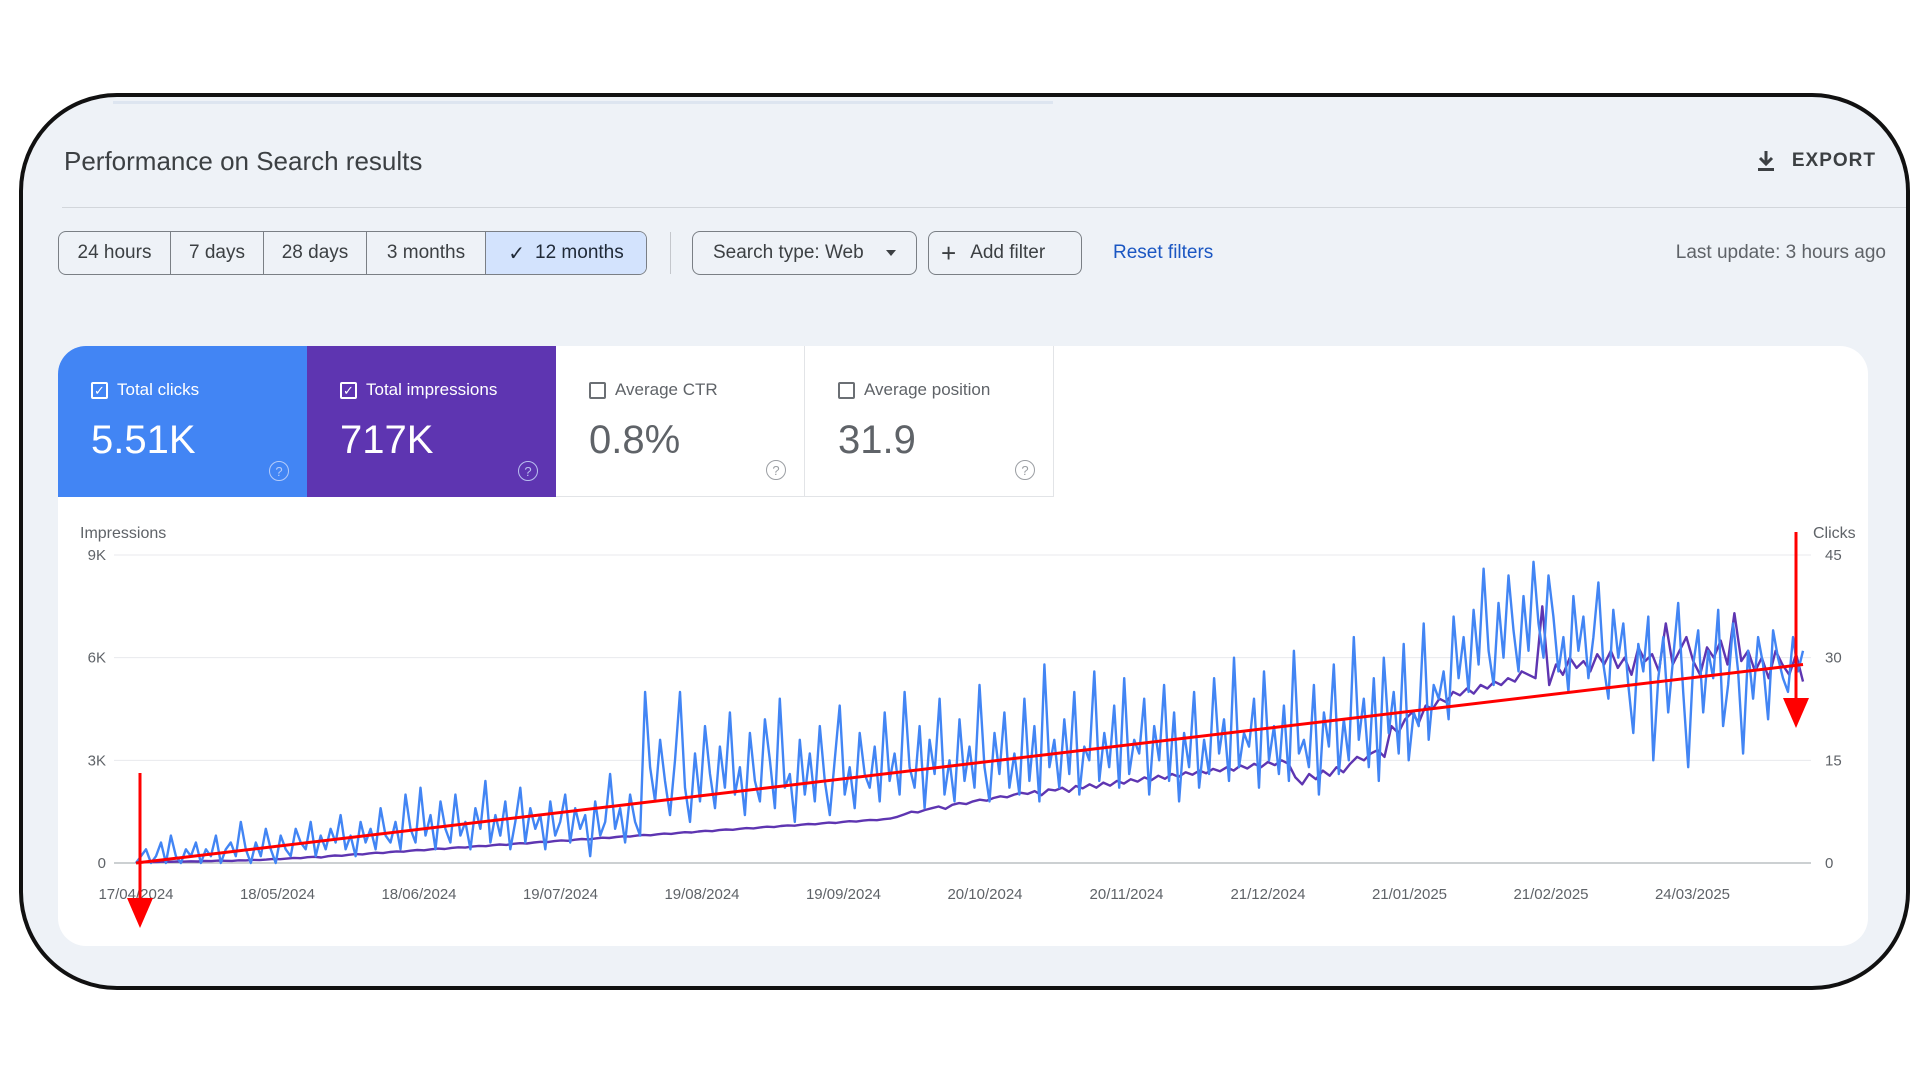 The width and height of the screenshot is (1920, 1080). What do you see at coordinates (102, 863) in the screenshot?
I see `left-tick-label: 0` at bounding box center [102, 863].